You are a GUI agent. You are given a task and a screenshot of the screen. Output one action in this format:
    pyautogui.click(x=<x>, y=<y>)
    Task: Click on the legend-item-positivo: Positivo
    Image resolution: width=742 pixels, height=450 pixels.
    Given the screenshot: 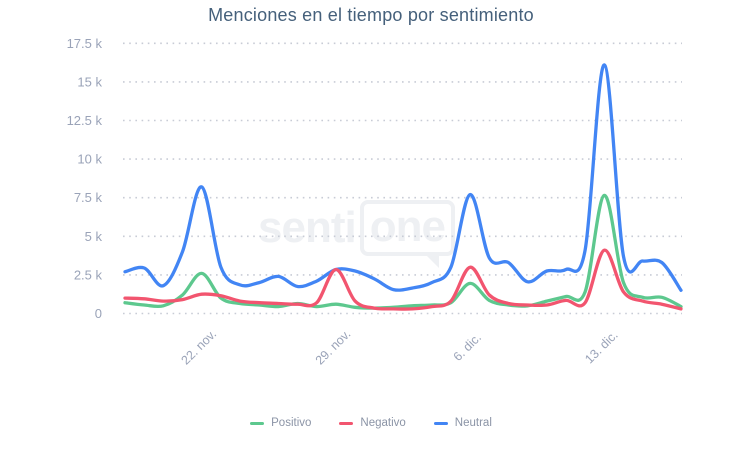 What is the action you would take?
    pyautogui.click(x=280, y=423)
    